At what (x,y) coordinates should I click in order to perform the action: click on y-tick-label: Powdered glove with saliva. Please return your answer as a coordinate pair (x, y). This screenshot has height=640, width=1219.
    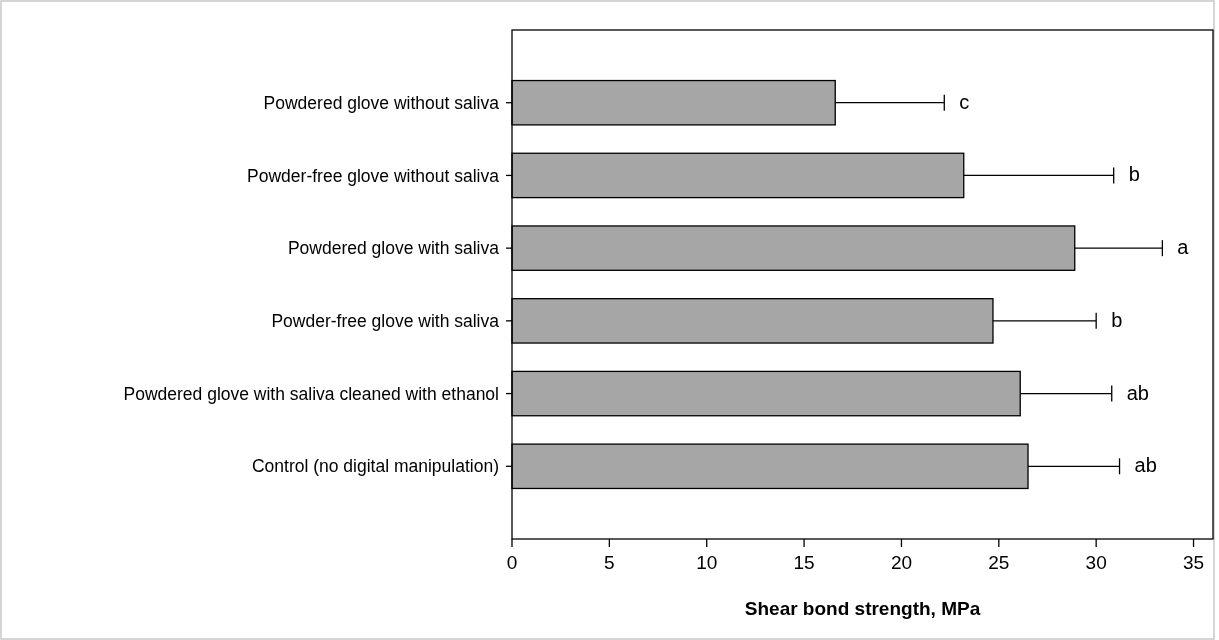
    Looking at the image, I should click on (393, 248).